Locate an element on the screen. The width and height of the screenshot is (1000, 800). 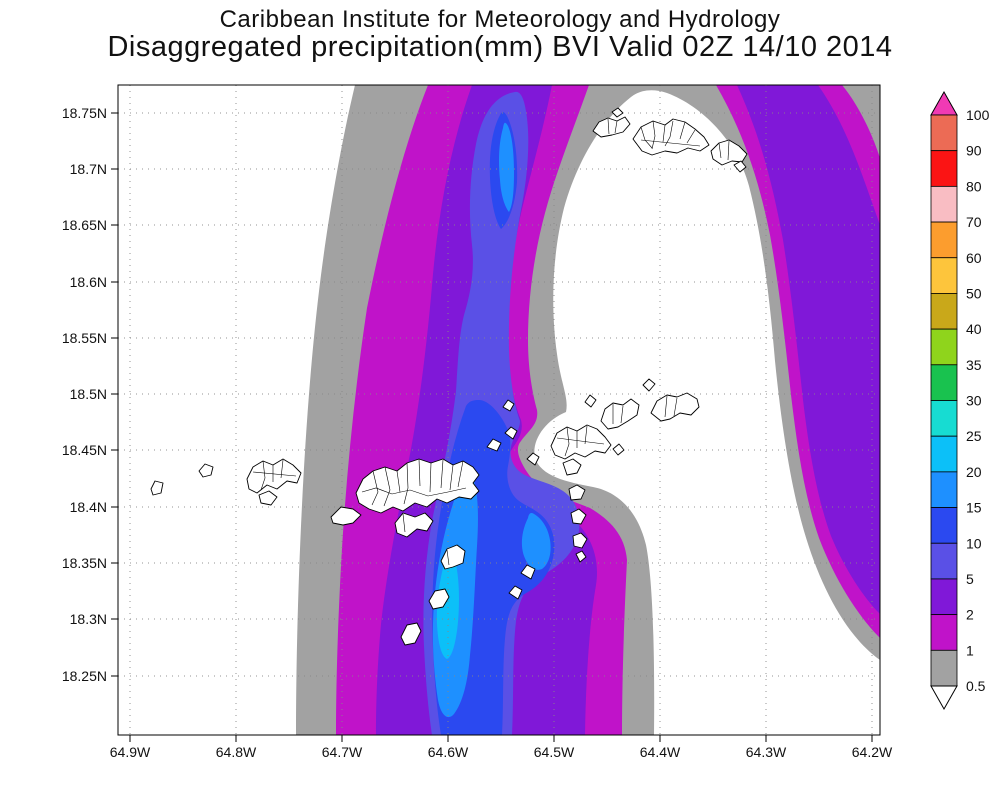
x-axis-label: 64.5W is located at coordinates (554, 752).